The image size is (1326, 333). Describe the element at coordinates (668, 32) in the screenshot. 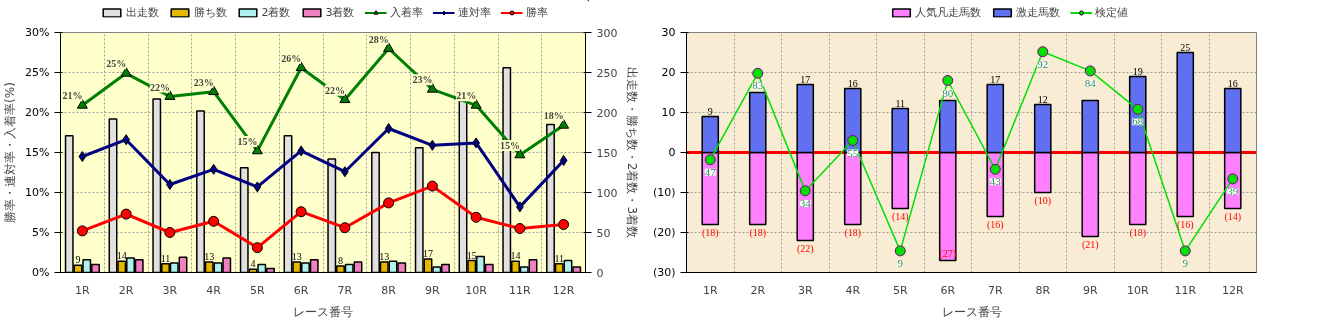

I see `y-tick-label: 30` at that location.